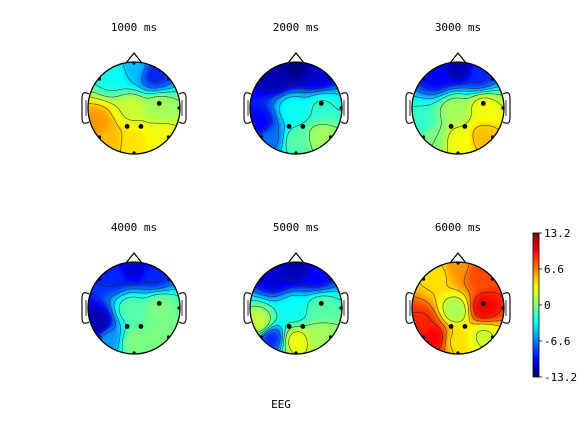 This screenshot has height=425, width=578. I want to click on colorbar-tick-label: 6.6, so click(554, 269).